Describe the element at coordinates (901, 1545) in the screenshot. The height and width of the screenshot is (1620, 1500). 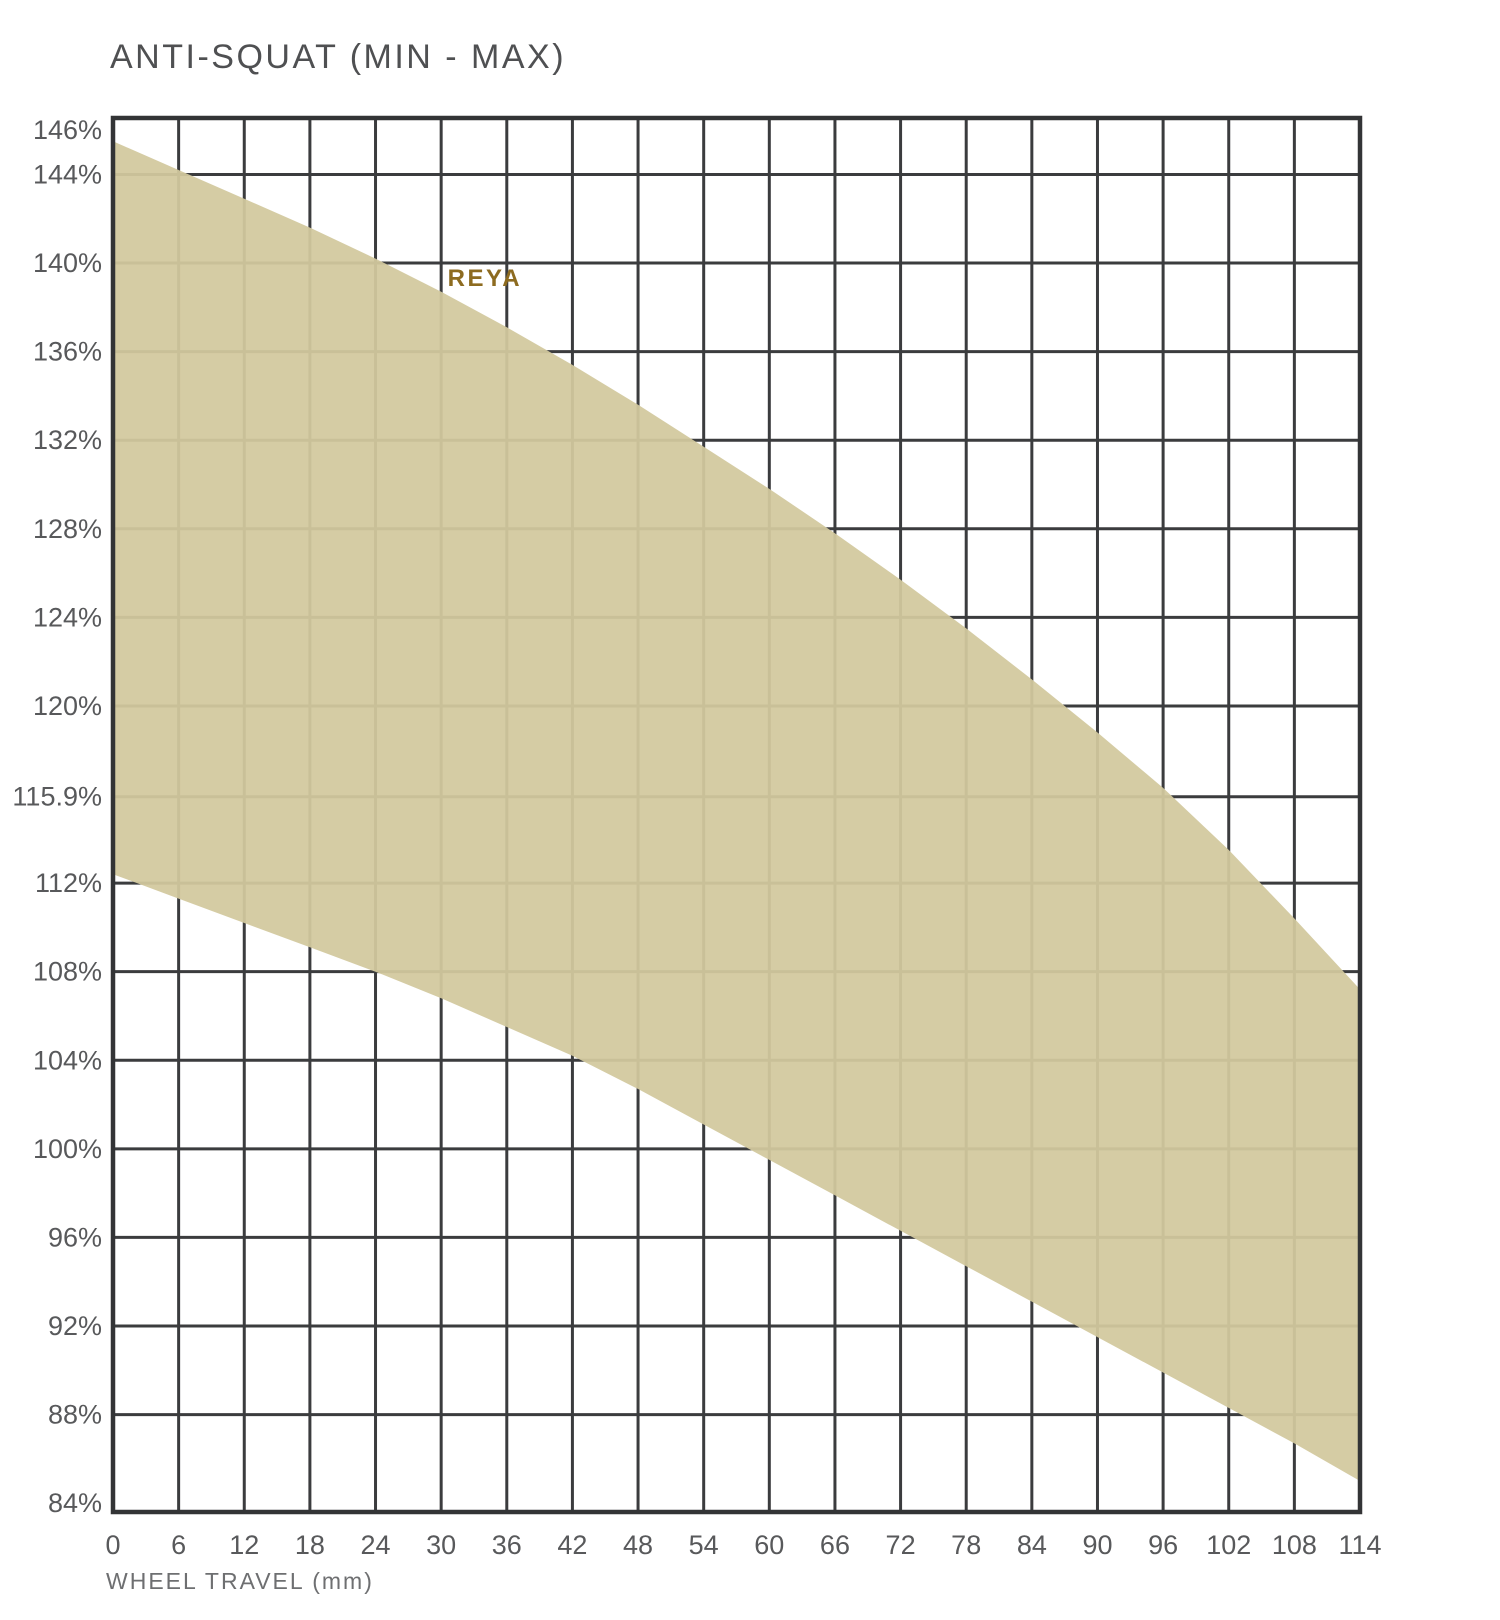
I see `x-tick-label: 72` at that location.